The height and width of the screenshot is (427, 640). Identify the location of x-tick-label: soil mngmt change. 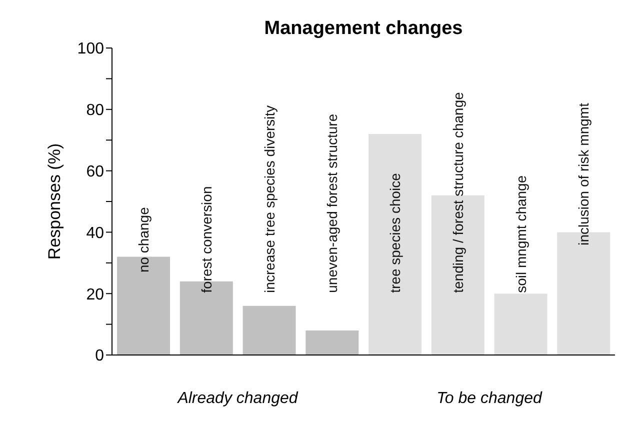
(520, 234).